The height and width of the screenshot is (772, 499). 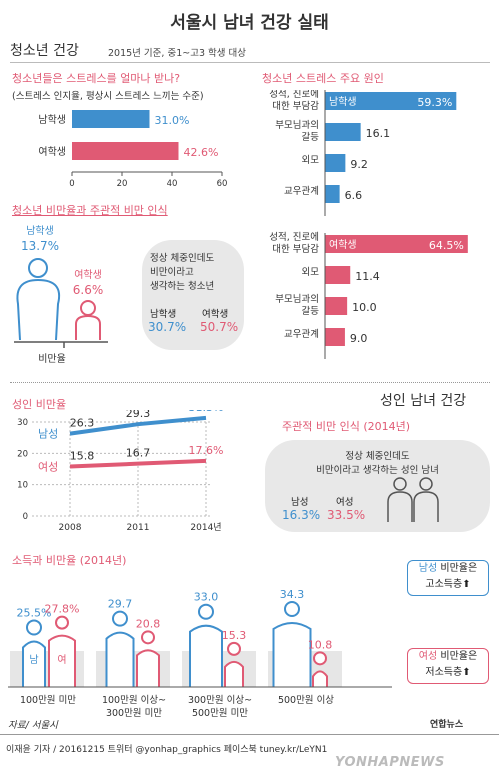 What do you see at coordinates (300, 502) in the screenshot?
I see `adult-perception-male-label: 남성` at bounding box center [300, 502].